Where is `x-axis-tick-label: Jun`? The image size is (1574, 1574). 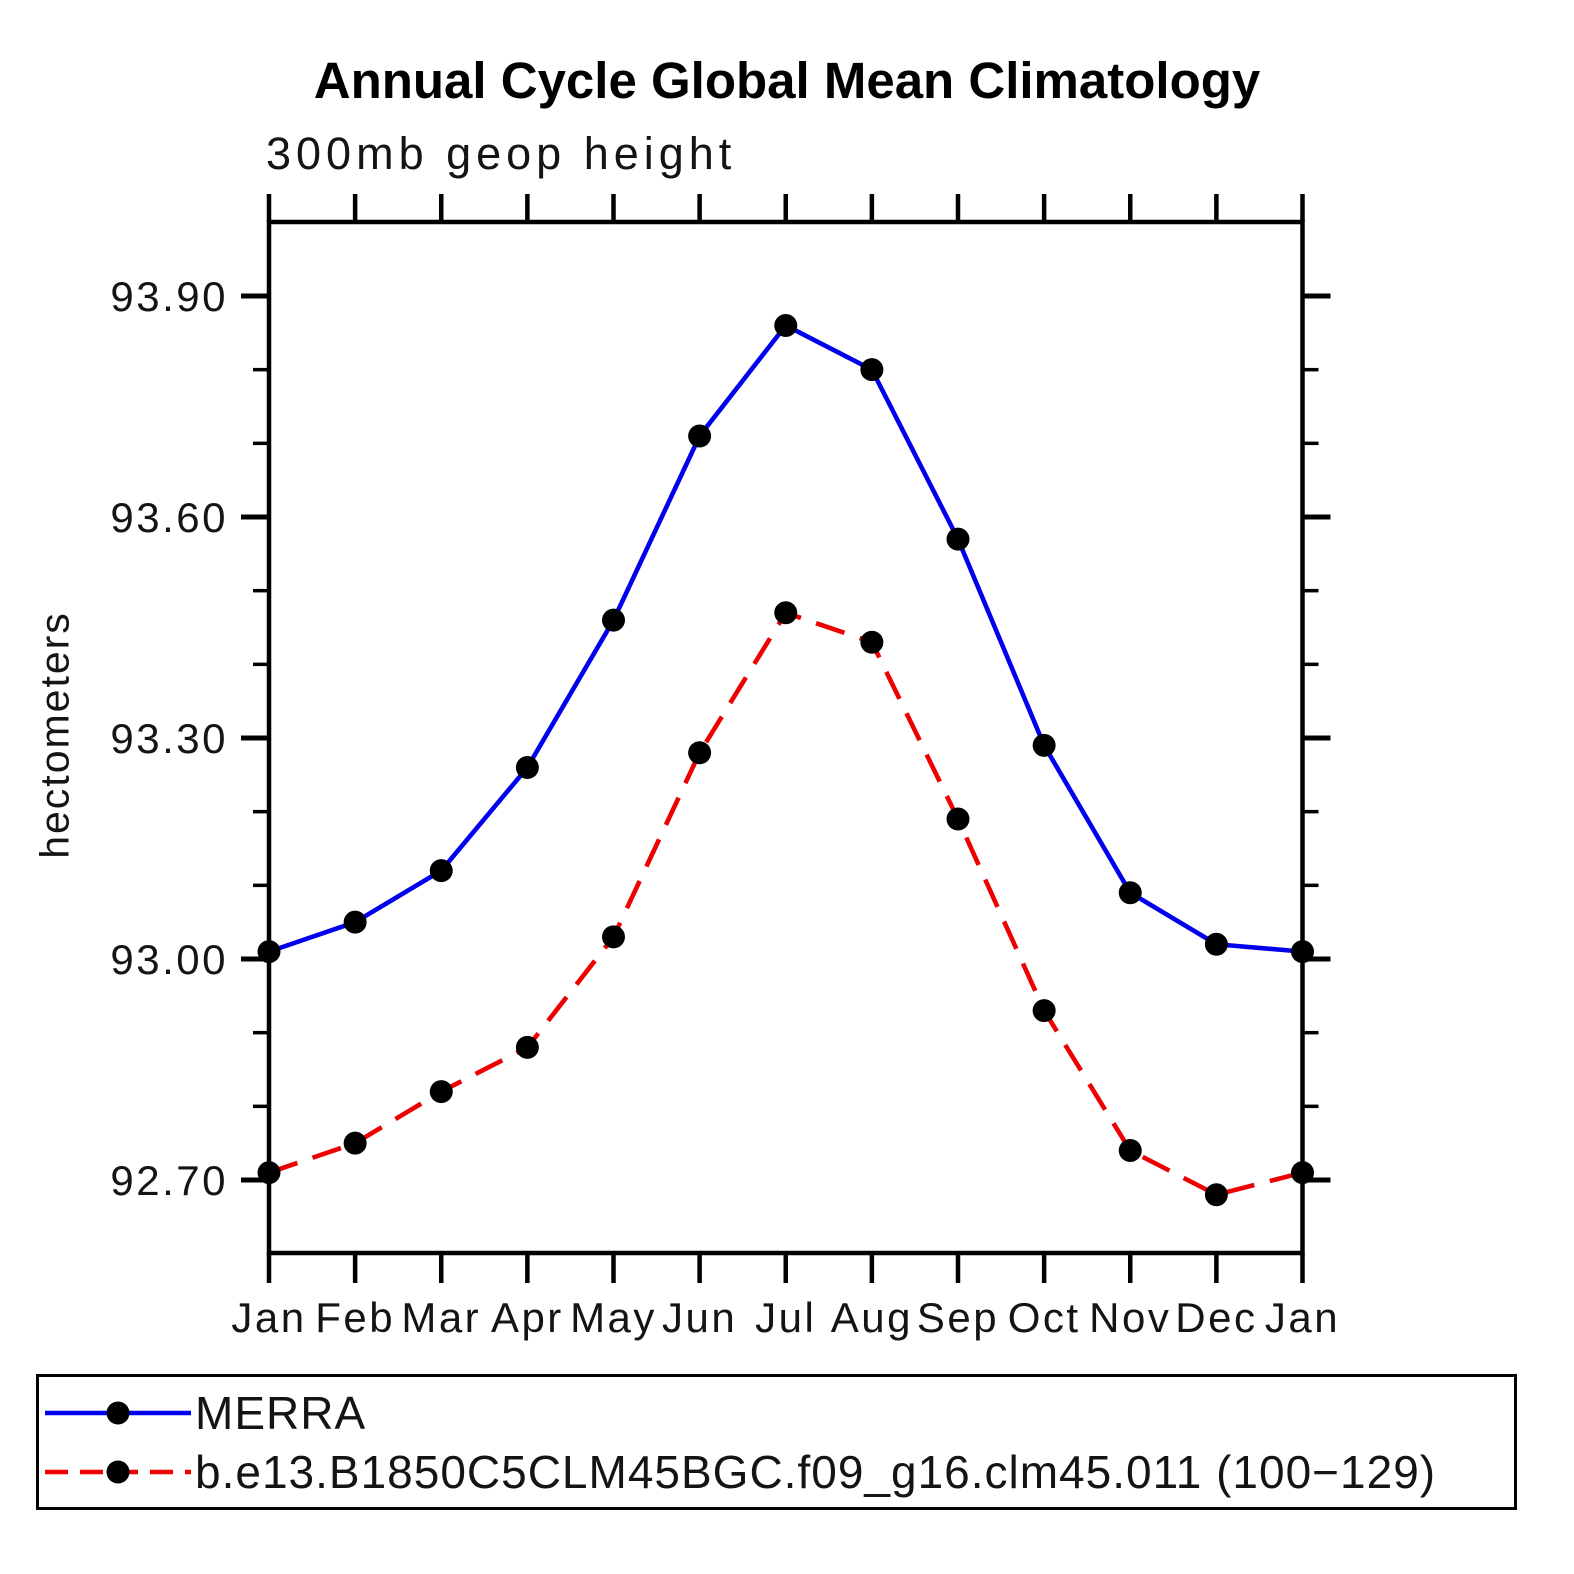
x-axis-tick-label: Jun is located at coordinates (699, 1317).